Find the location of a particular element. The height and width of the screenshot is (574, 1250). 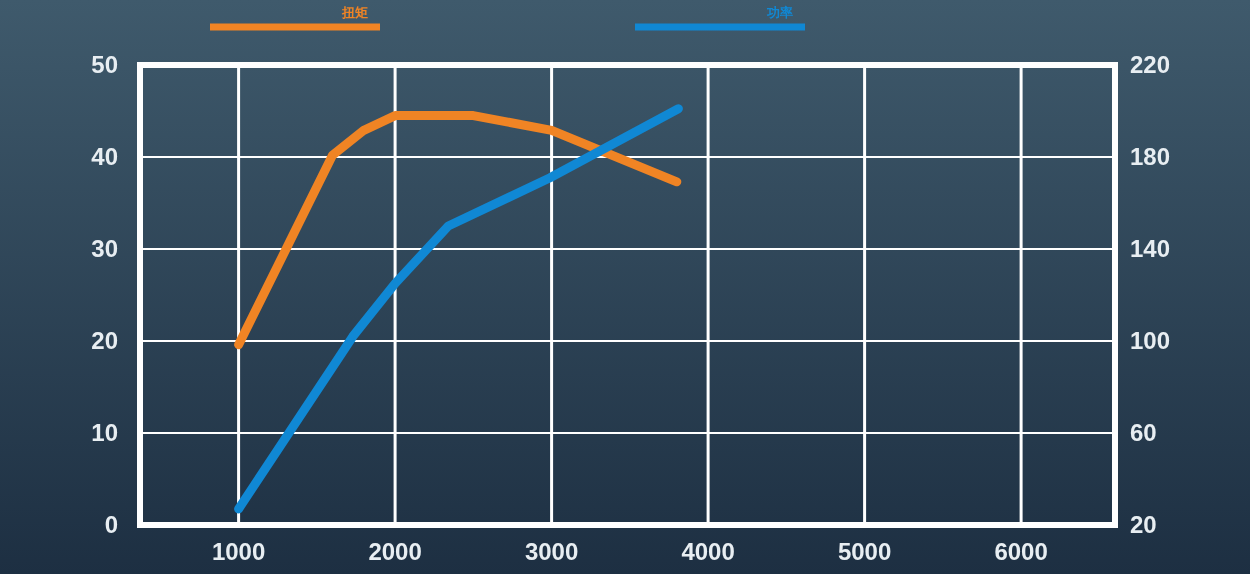

y-tick-label: 0 is located at coordinates (111, 524).